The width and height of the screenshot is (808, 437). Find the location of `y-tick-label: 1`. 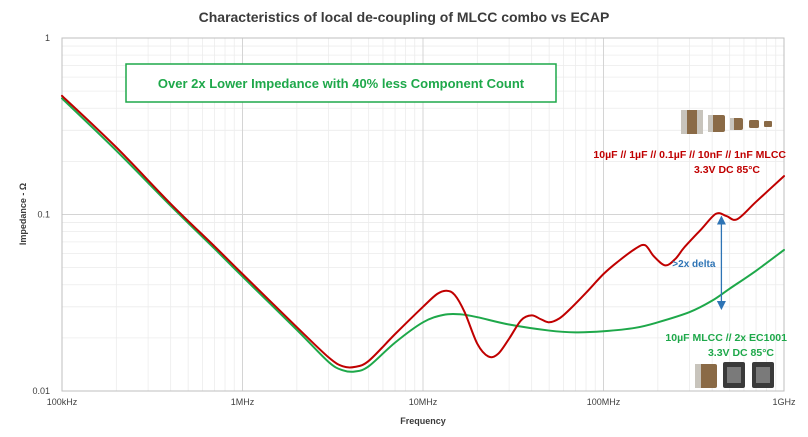

y-tick-label: 1 is located at coordinates (47, 38).